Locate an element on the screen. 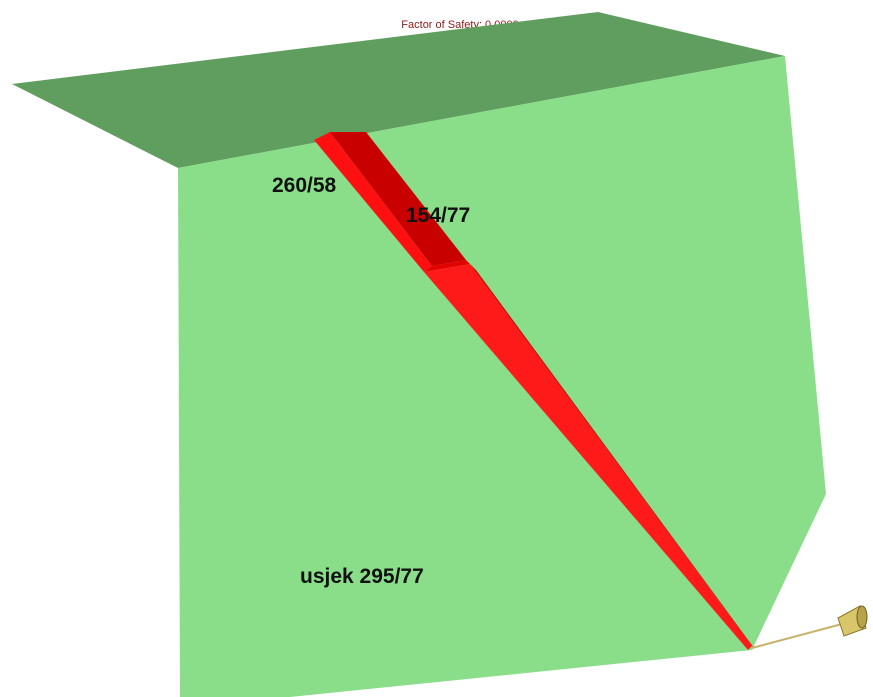 The image size is (873, 697). slope-face-label: usjek 295/77 is located at coordinates (362, 576).